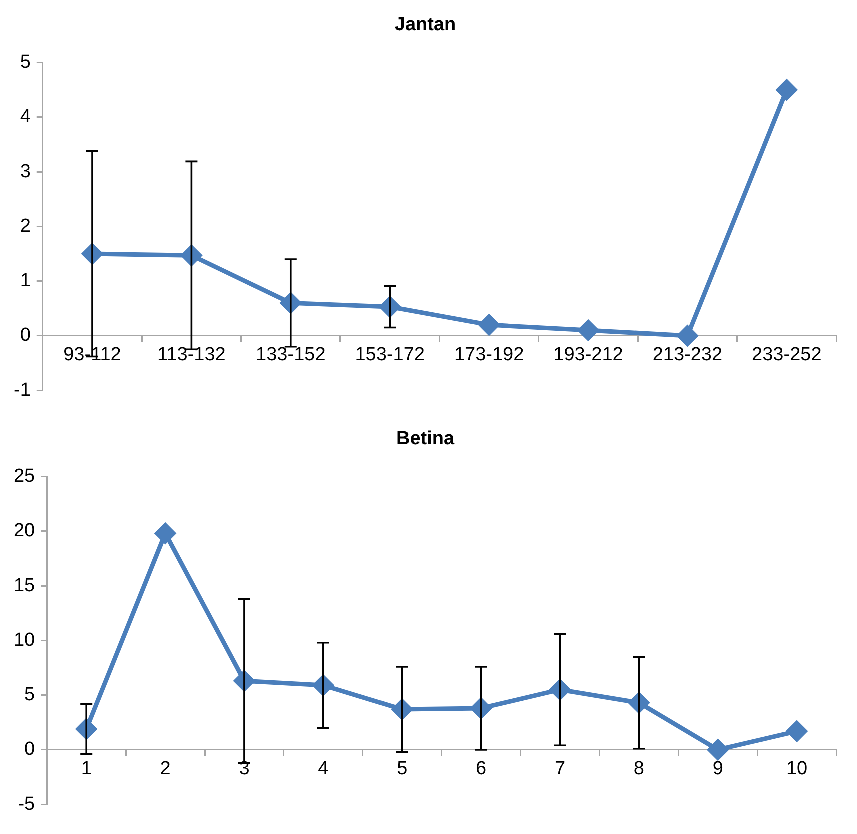 The width and height of the screenshot is (857, 834). Describe the element at coordinates (489, 355) in the screenshot. I see `x-tick-label: 173-192` at that location.